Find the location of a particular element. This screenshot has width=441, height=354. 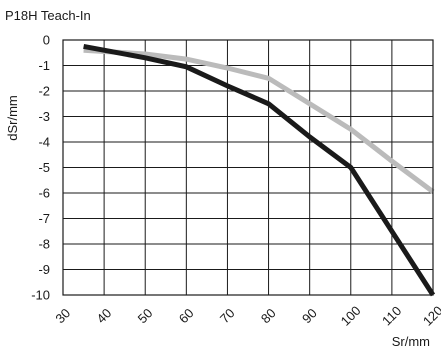

y-tick-label: -2 is located at coordinates (44, 91).